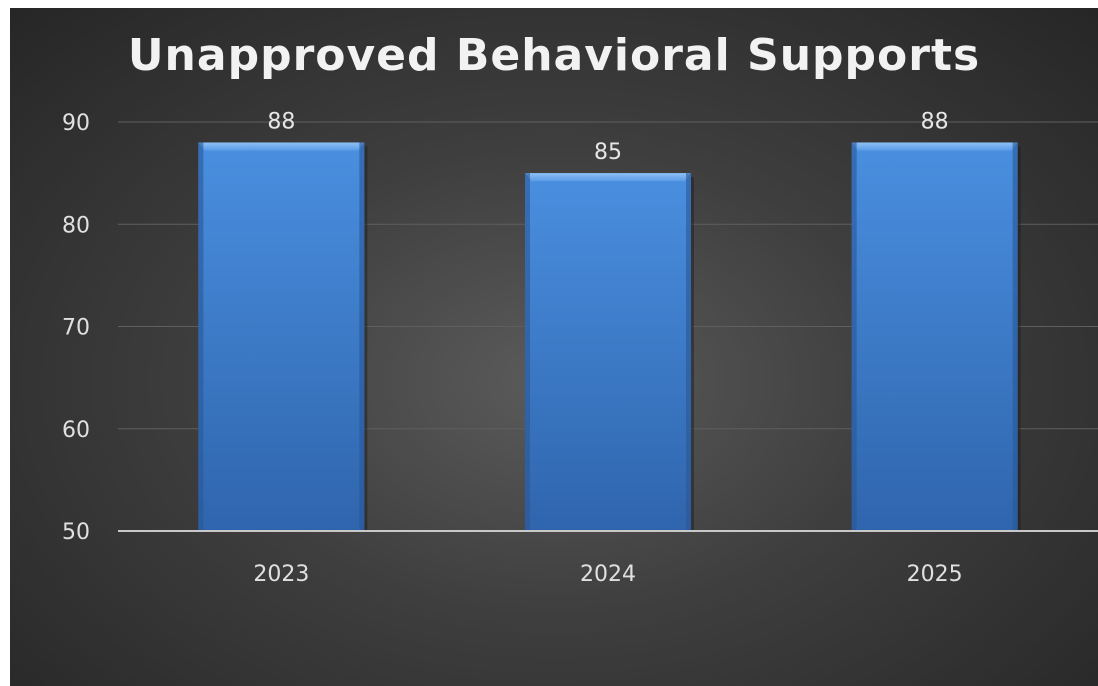 This screenshot has height=686, width=1098. I want to click on x-tick-label: 2024, so click(608, 574).